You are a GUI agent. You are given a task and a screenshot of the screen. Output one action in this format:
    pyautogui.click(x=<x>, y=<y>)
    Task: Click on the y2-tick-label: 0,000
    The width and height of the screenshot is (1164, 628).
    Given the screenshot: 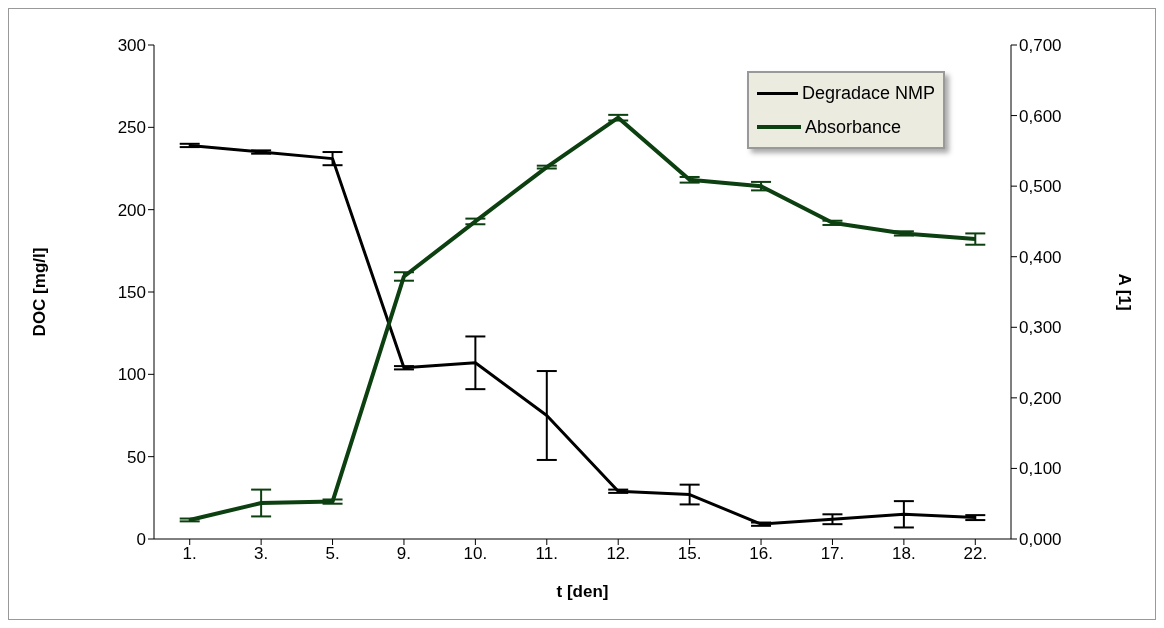 What is the action you would take?
    pyautogui.click(x=1040, y=540)
    